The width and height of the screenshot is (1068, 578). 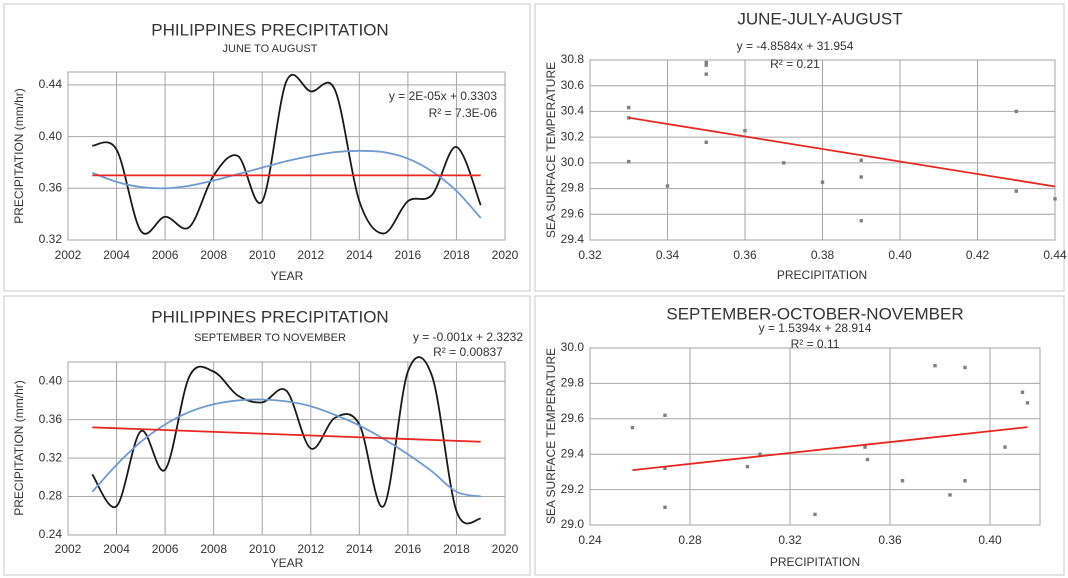 I want to click on chart-title: JUNE-JULY-AUGUST, so click(x=819, y=18).